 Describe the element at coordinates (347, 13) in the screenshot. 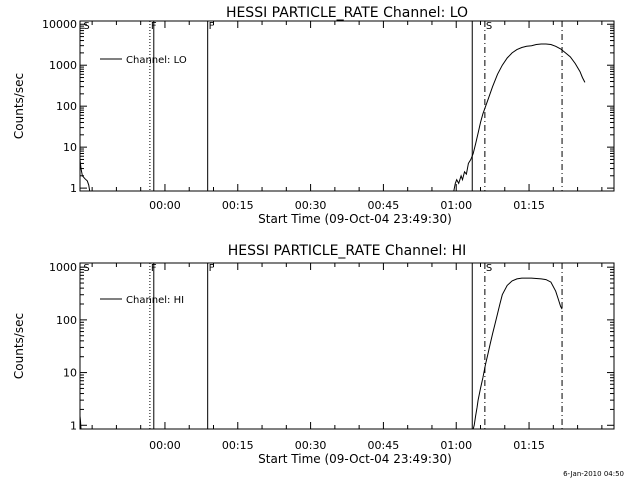

I see `chart-title: HESSI PARTICLE_RATE Channel: LO` at that location.